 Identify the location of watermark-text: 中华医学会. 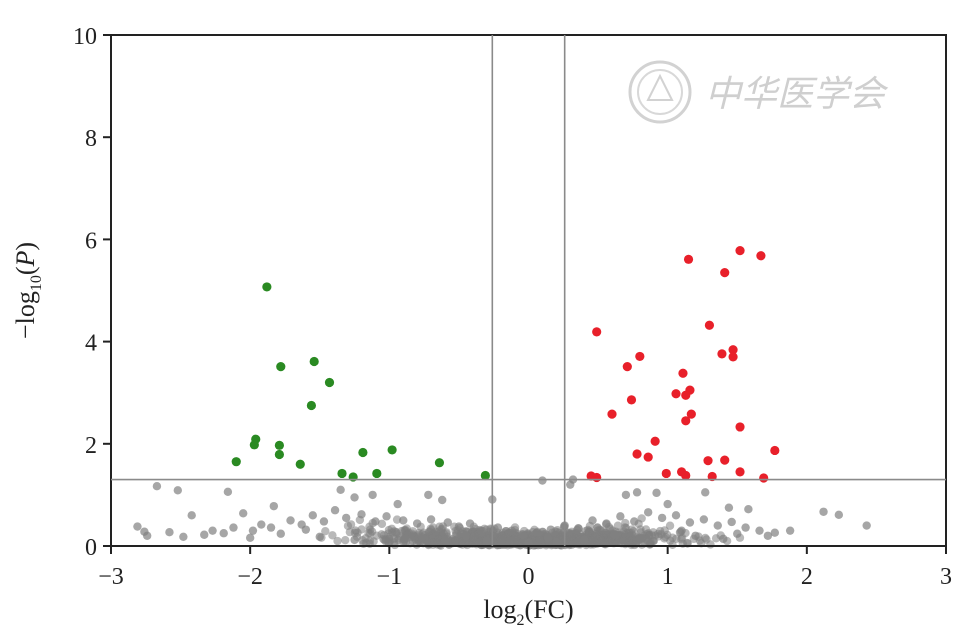
(797, 94).